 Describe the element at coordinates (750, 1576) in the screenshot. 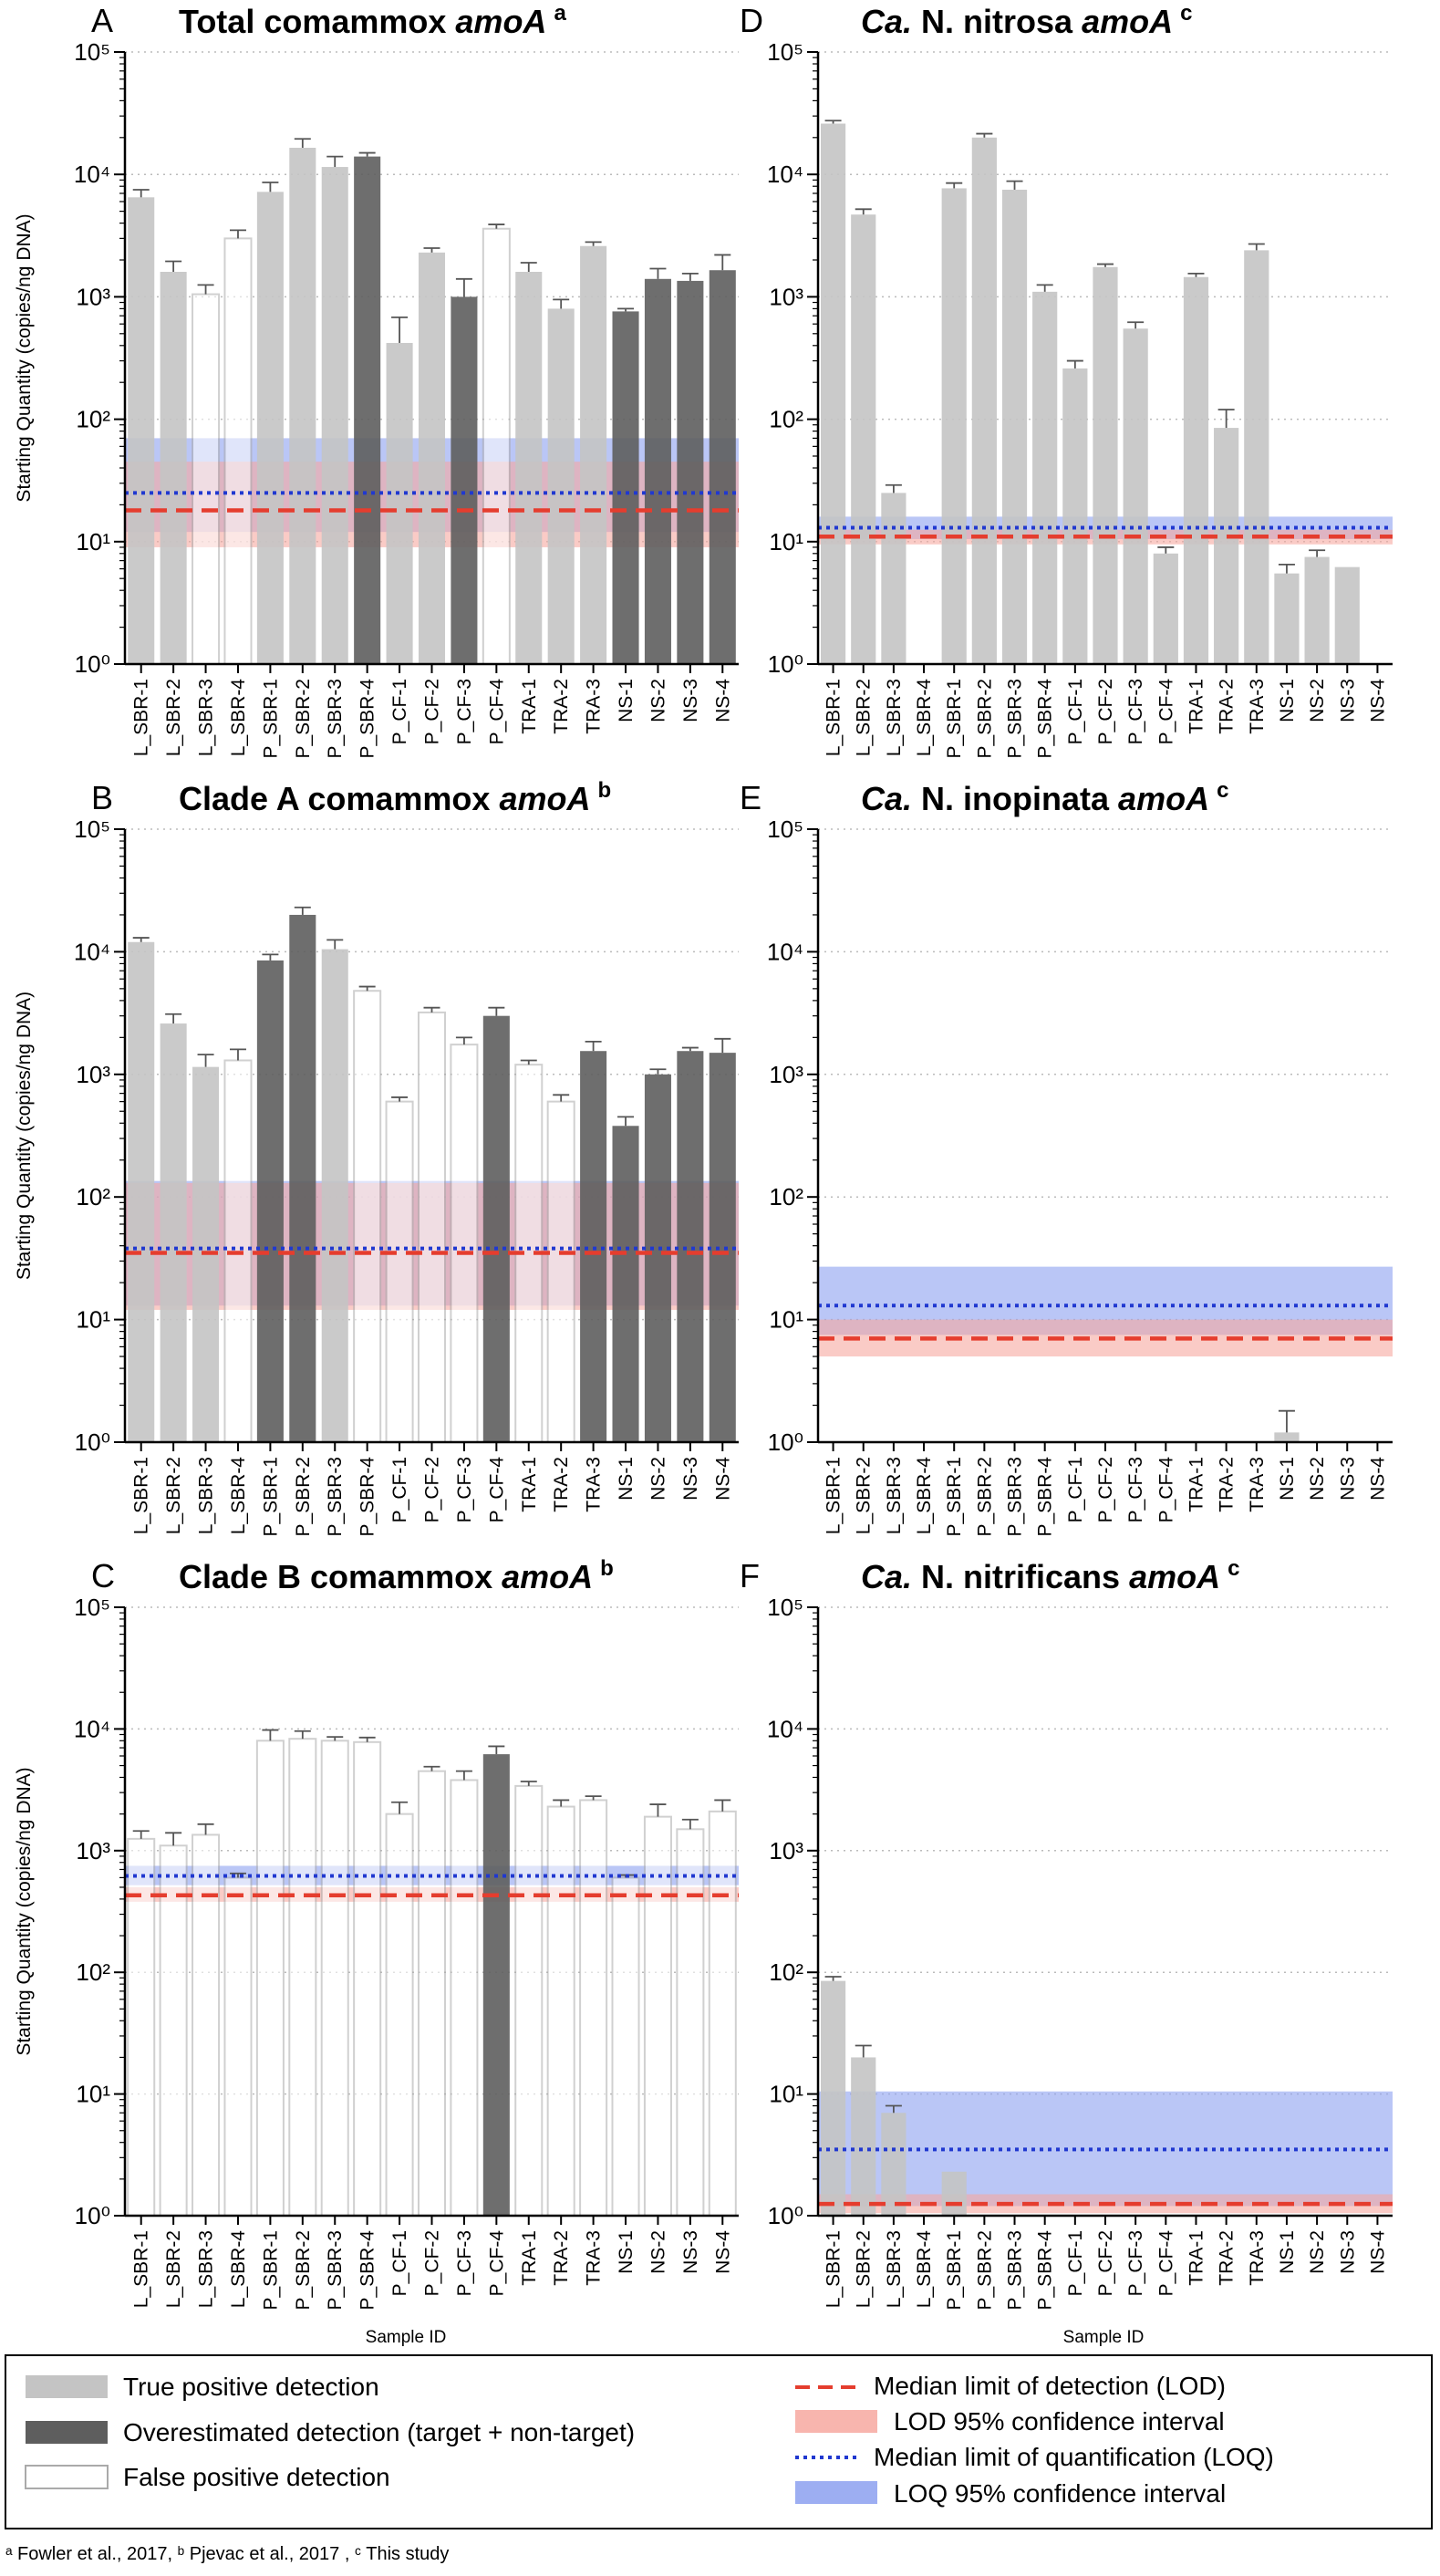

I see `panel-letter: F` at that location.